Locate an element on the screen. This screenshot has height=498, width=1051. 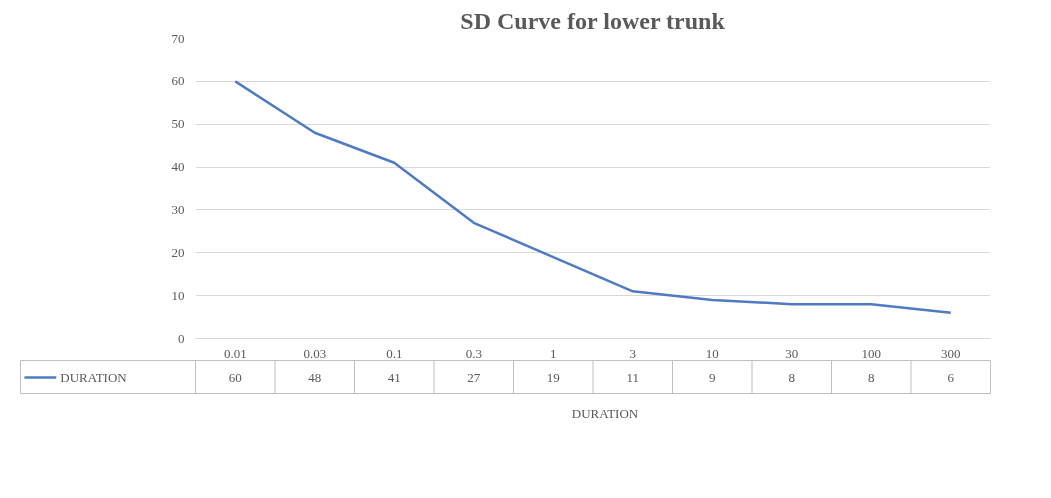
x-tick-label: 1 is located at coordinates (553, 353).